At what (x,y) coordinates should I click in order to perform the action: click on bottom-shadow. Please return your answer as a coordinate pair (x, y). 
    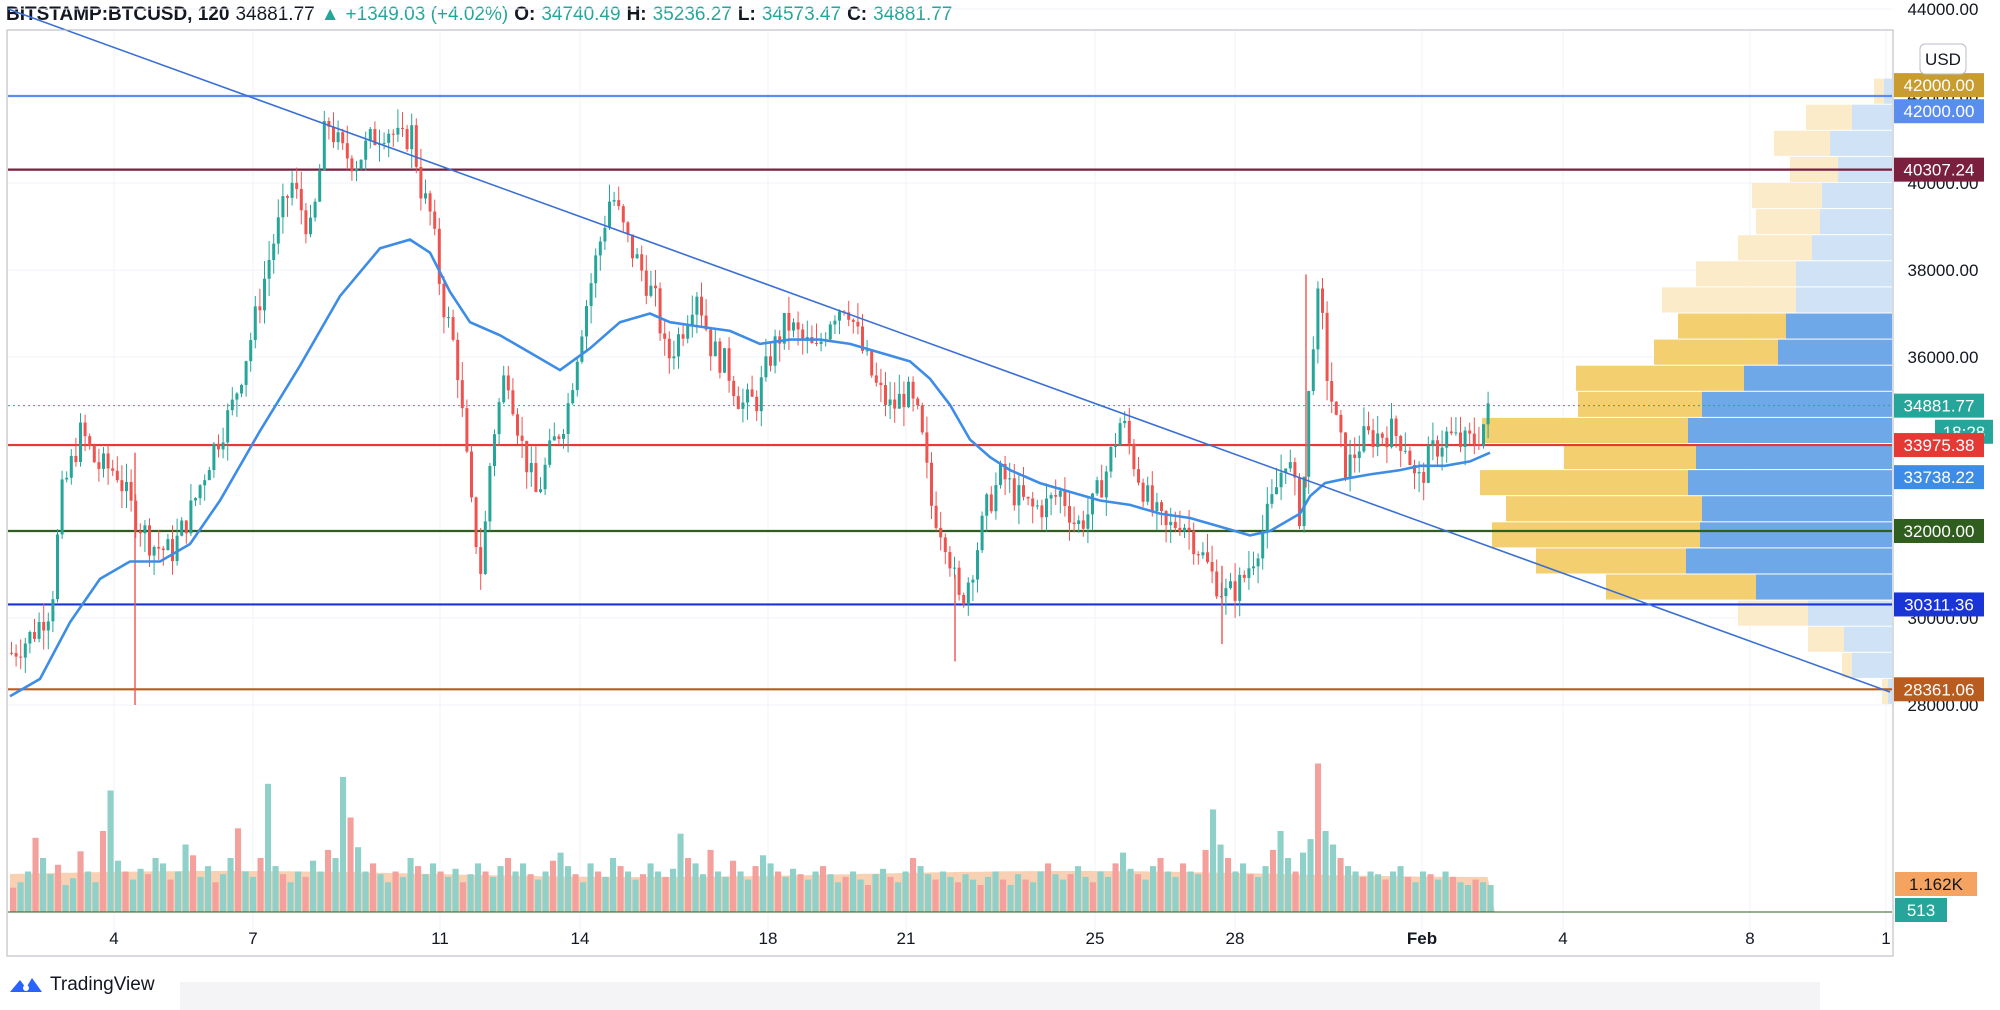
    Looking at the image, I should click on (1000, 996).